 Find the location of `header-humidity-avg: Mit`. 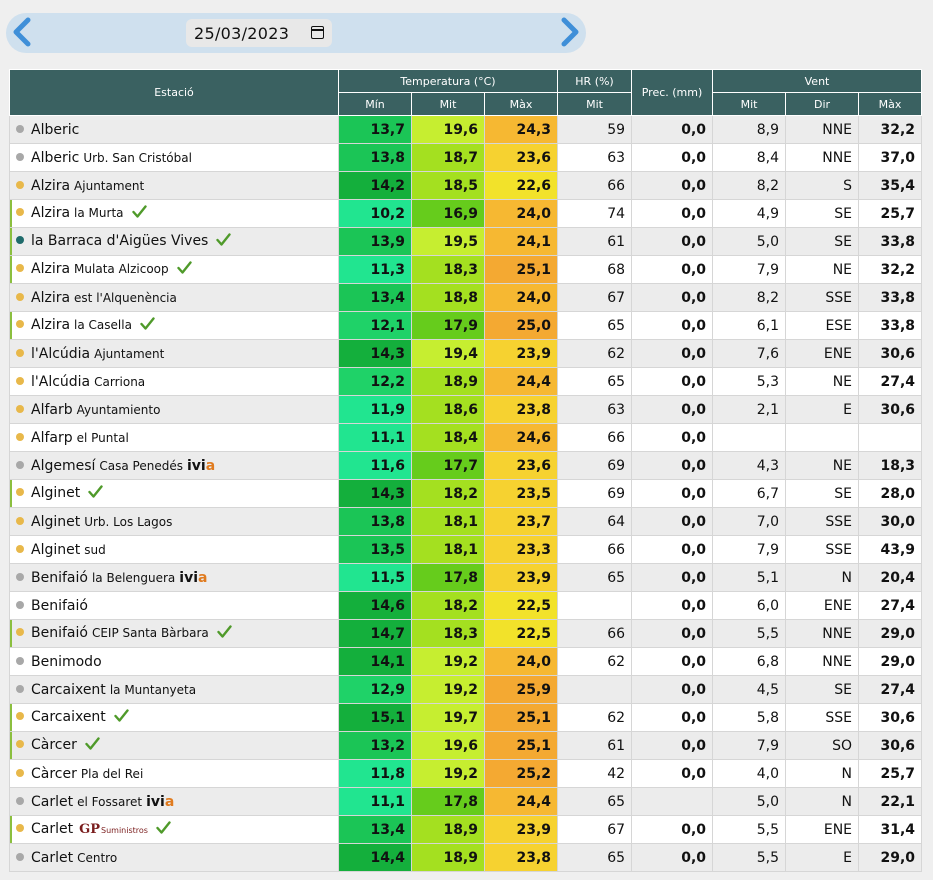

header-humidity-avg: Mit is located at coordinates (595, 104).